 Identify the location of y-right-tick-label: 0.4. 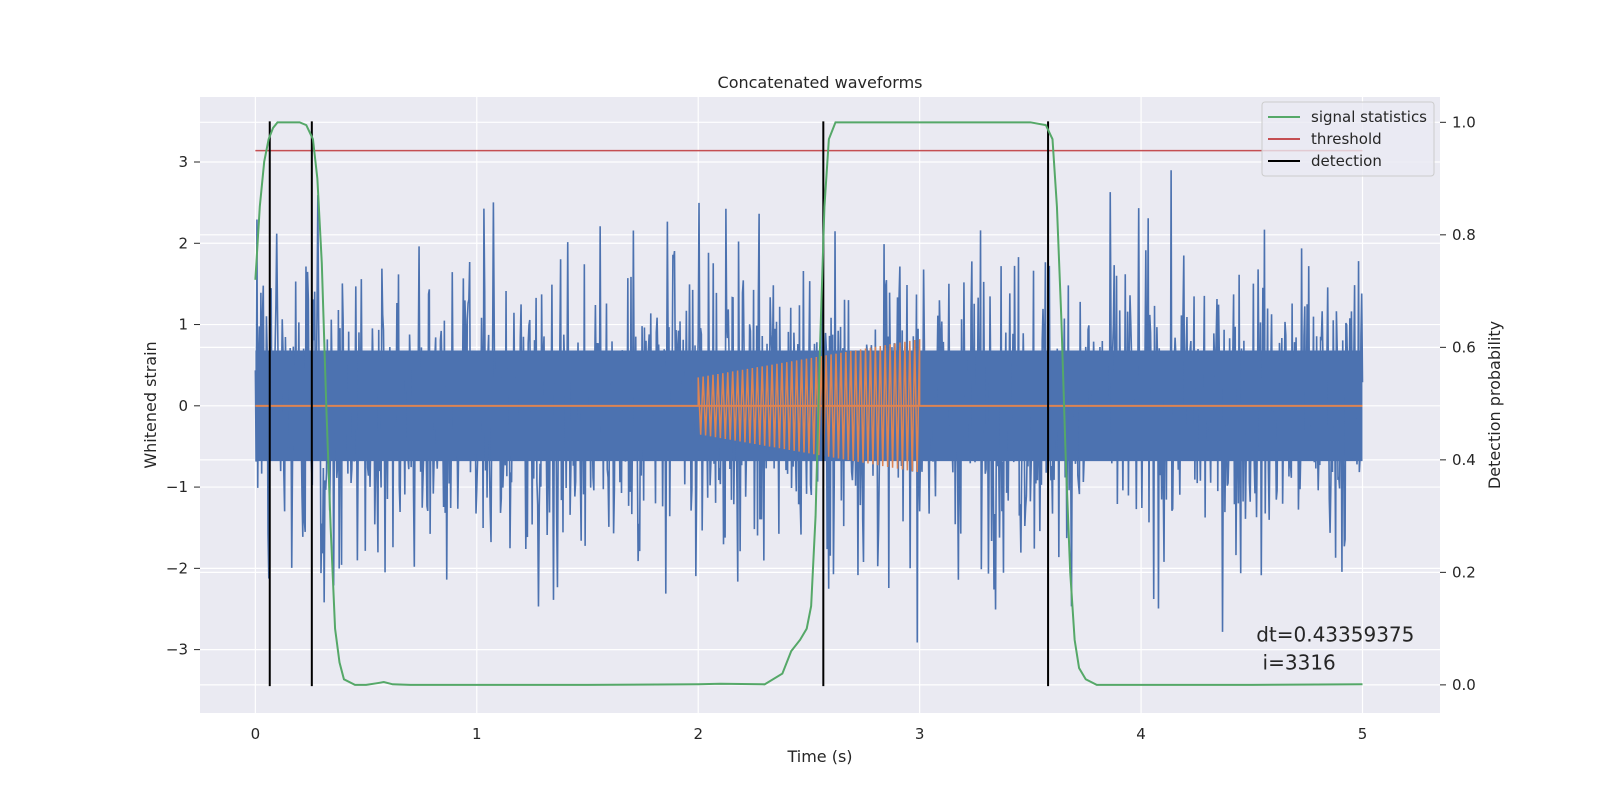
(1464, 460).